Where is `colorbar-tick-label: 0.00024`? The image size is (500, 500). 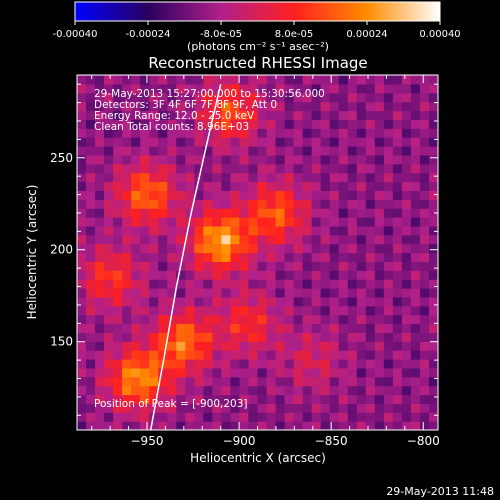 colorbar-tick-label: 0.00024 is located at coordinates (366, 34).